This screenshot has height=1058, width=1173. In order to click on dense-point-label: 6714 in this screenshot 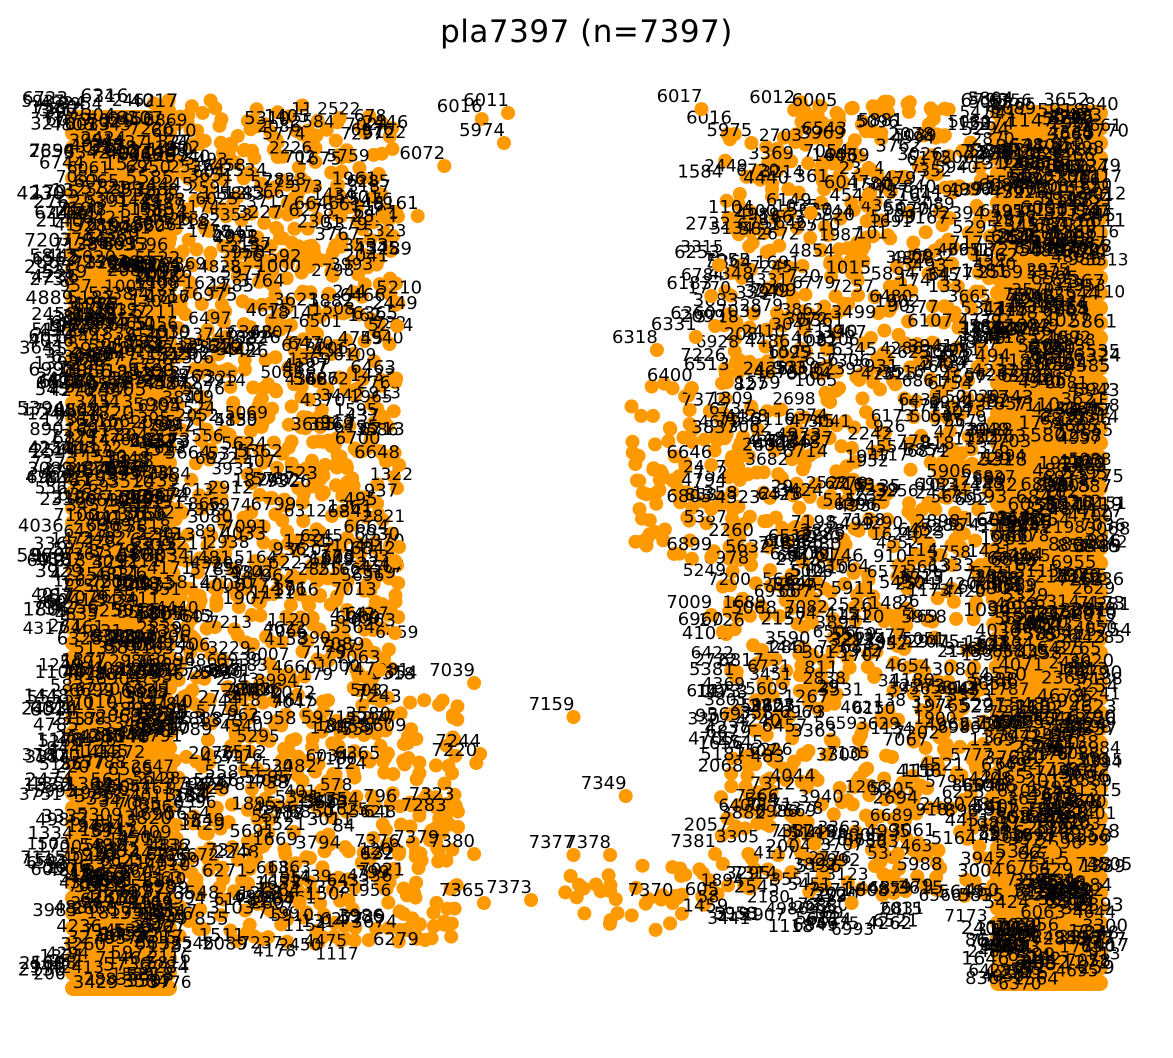, I will do `click(805, 451)`.